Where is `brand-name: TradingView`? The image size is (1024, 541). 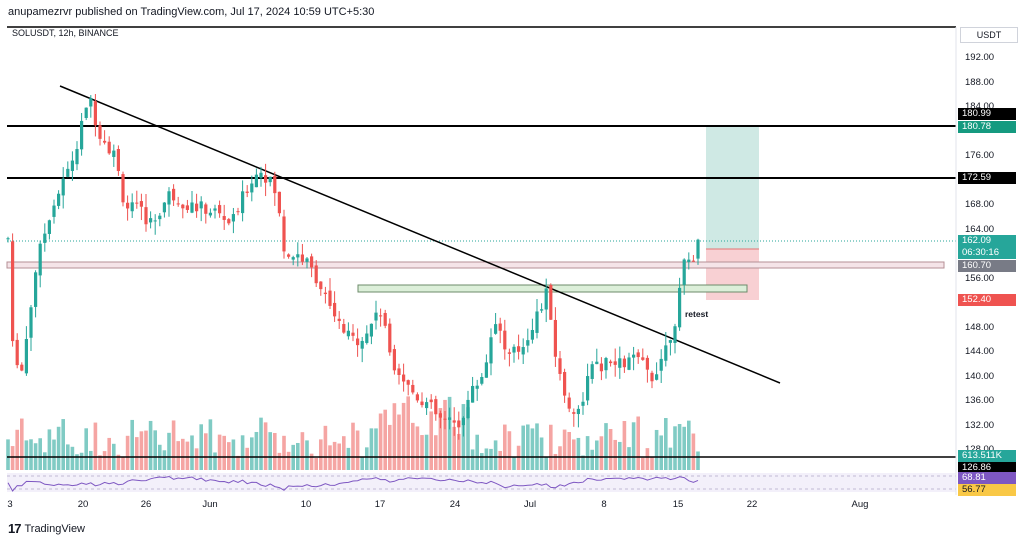
brand-name: TradingView is located at coordinates (55, 528).